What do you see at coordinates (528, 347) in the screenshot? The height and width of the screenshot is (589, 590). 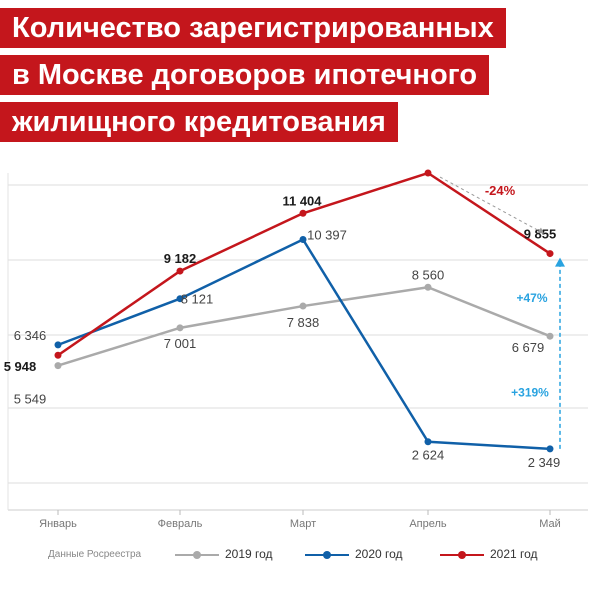 I see `data-label: 6 679` at bounding box center [528, 347].